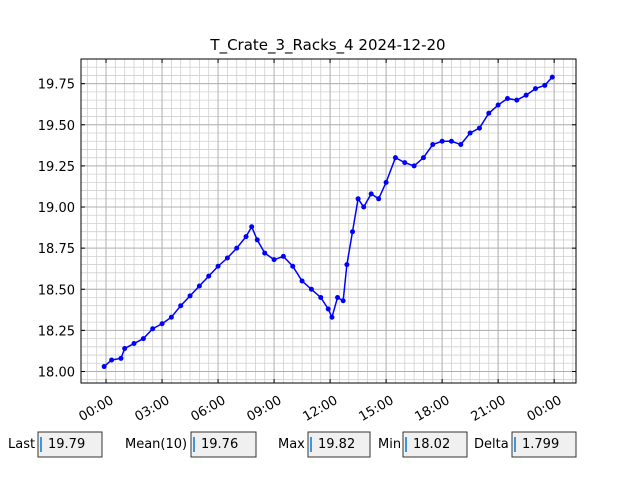 Image resolution: width=640 pixels, height=480 pixels. What do you see at coordinates (56, 167) in the screenshot?
I see `y-tick-label: 19.25` at bounding box center [56, 167].